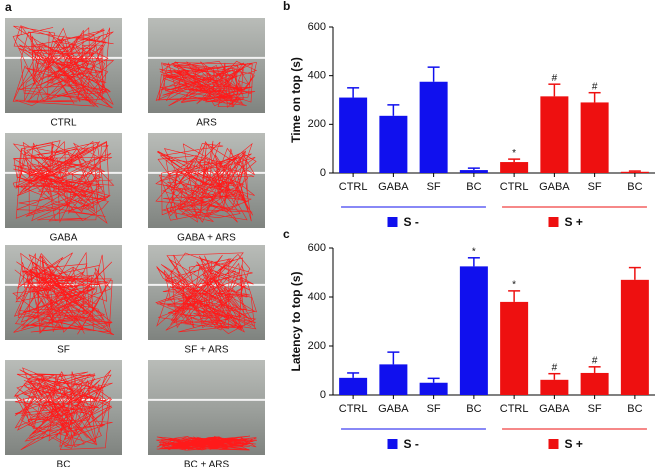 This screenshot has width=658, height=467. What do you see at coordinates (296, 100) in the screenshot?
I see `y-axis-label: Time on top (s)` at bounding box center [296, 100].